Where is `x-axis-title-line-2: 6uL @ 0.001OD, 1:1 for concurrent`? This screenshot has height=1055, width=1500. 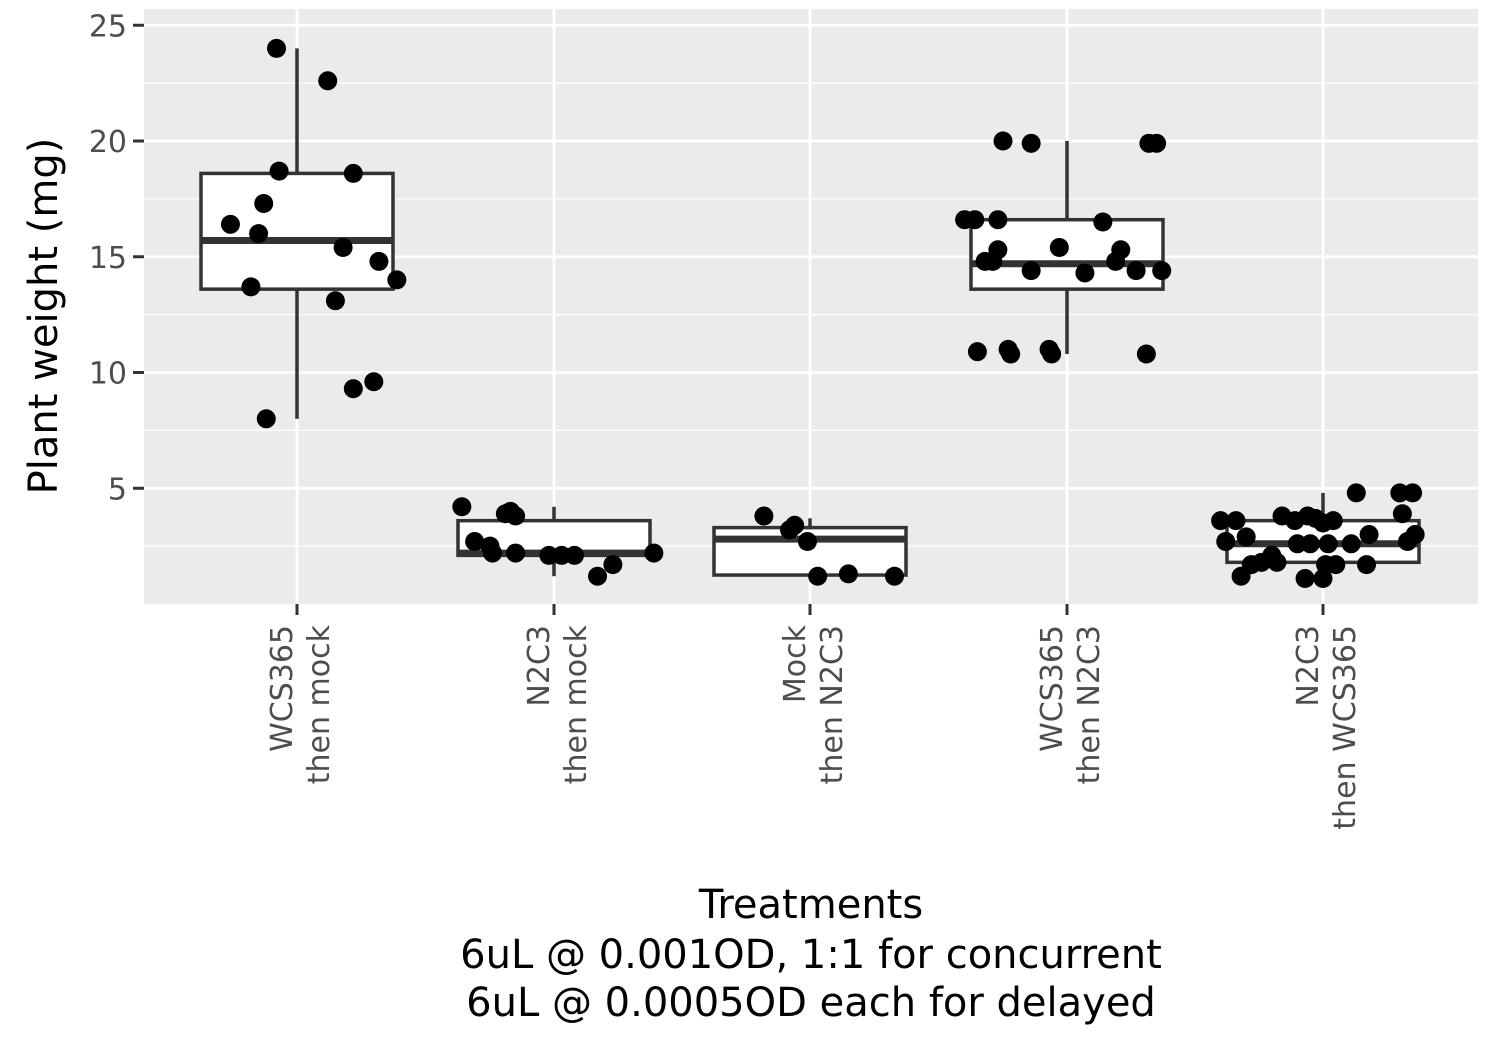 x-axis-title-line-2: 6uL @ 0.001OD, 1:1 for concurrent is located at coordinates (811, 955).